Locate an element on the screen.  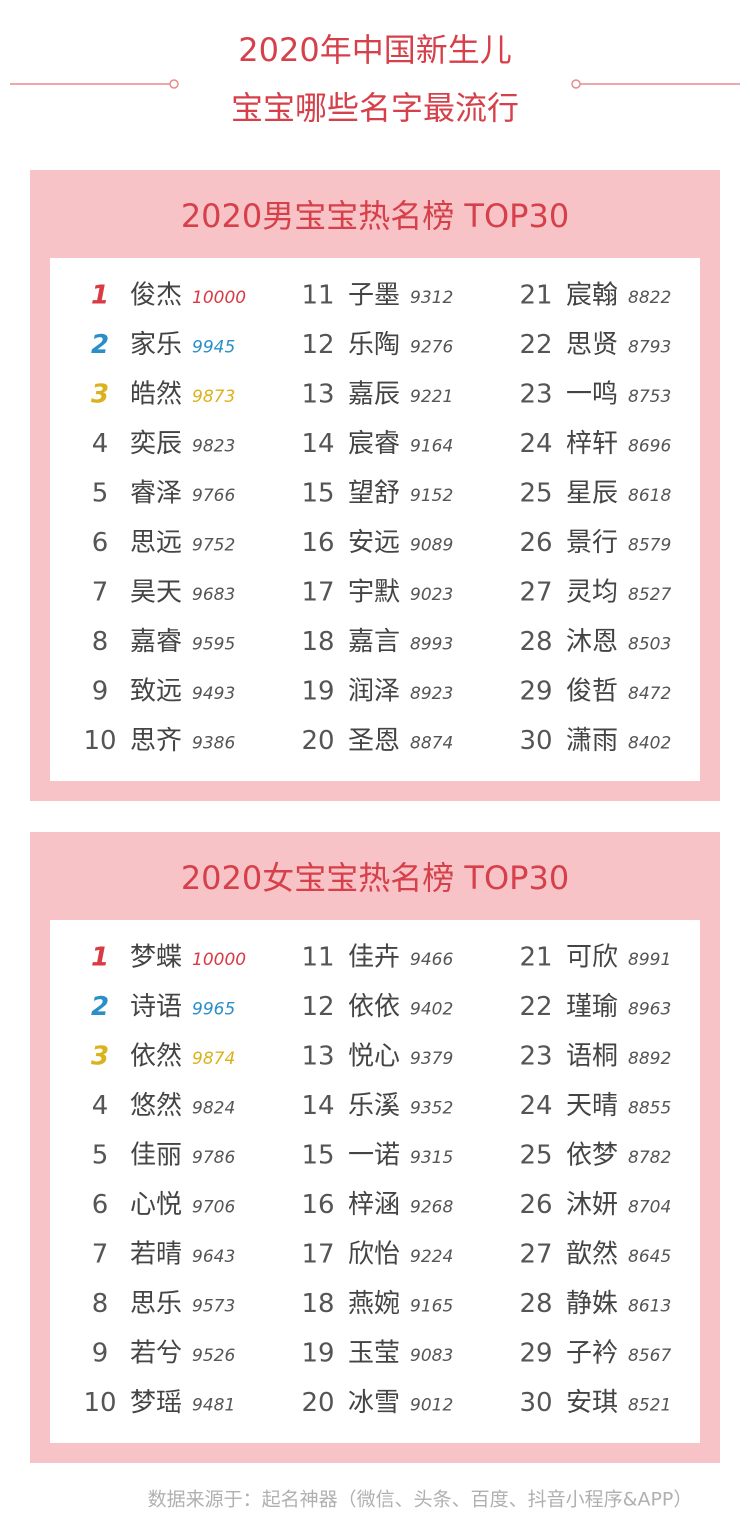
score: 9945 is located at coordinates (213, 348).